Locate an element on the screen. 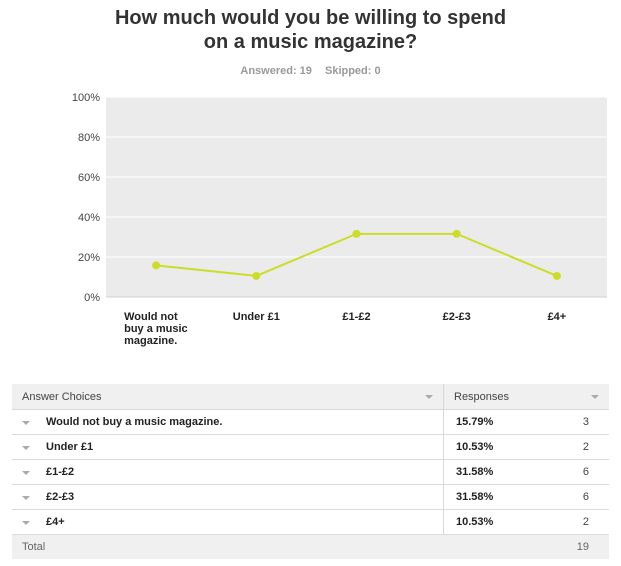  y-tick-label: 0% is located at coordinates (92, 298).